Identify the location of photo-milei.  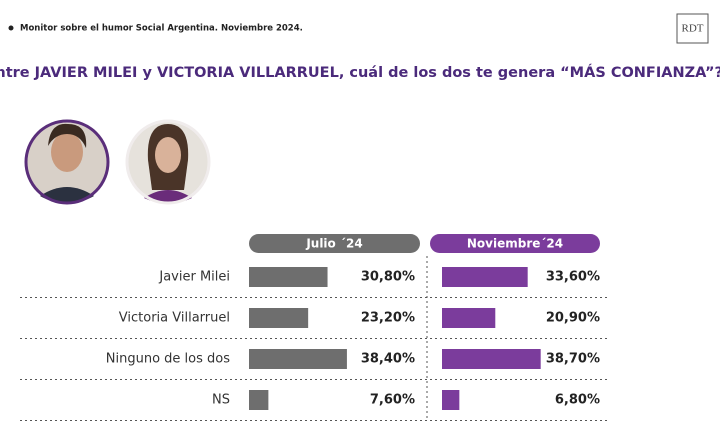
(67, 162).